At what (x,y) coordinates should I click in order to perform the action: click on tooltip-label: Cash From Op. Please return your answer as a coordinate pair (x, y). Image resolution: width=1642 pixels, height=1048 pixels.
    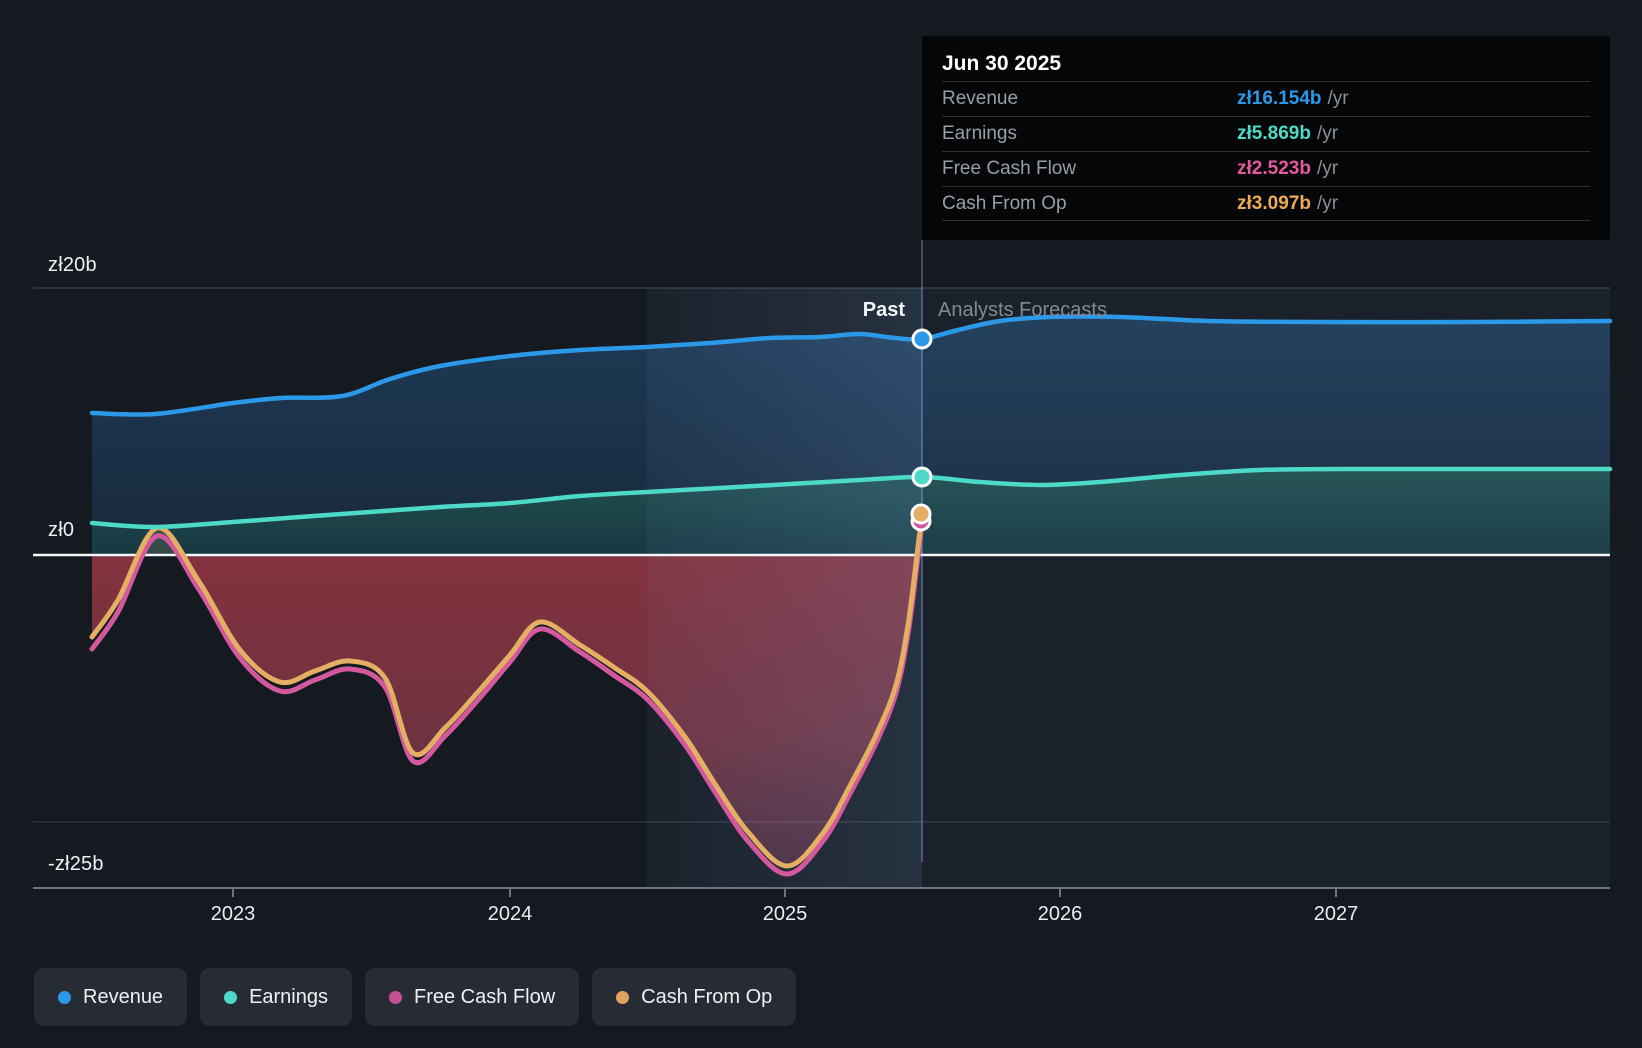
    Looking at the image, I should click on (1004, 203).